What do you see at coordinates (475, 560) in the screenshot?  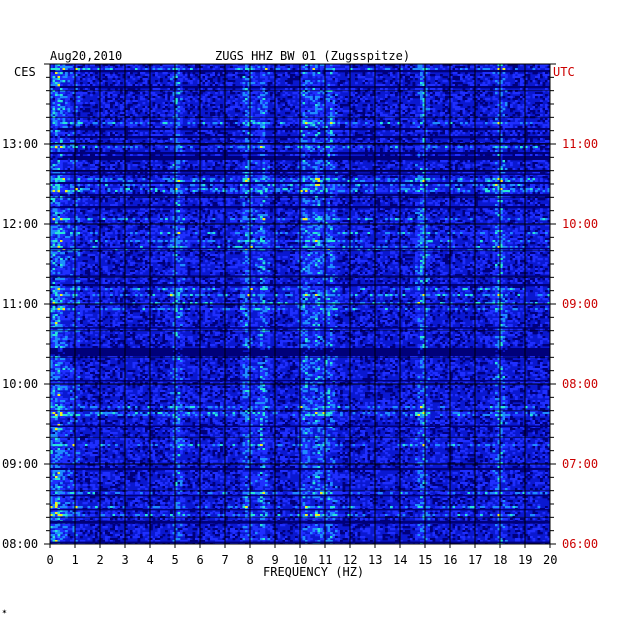 I see `x-tick-label: 17` at bounding box center [475, 560].